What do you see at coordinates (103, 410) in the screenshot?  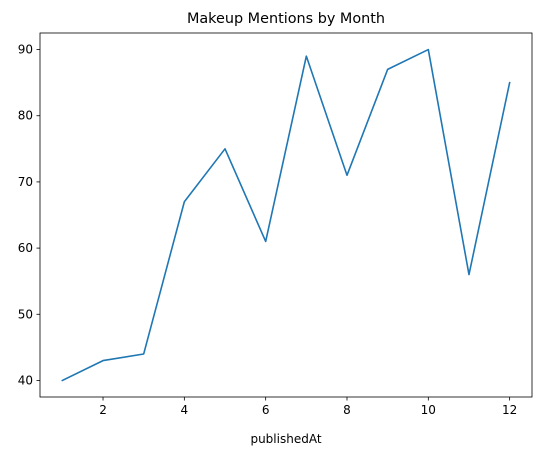 I see `x-tick-label: 2` at bounding box center [103, 410].